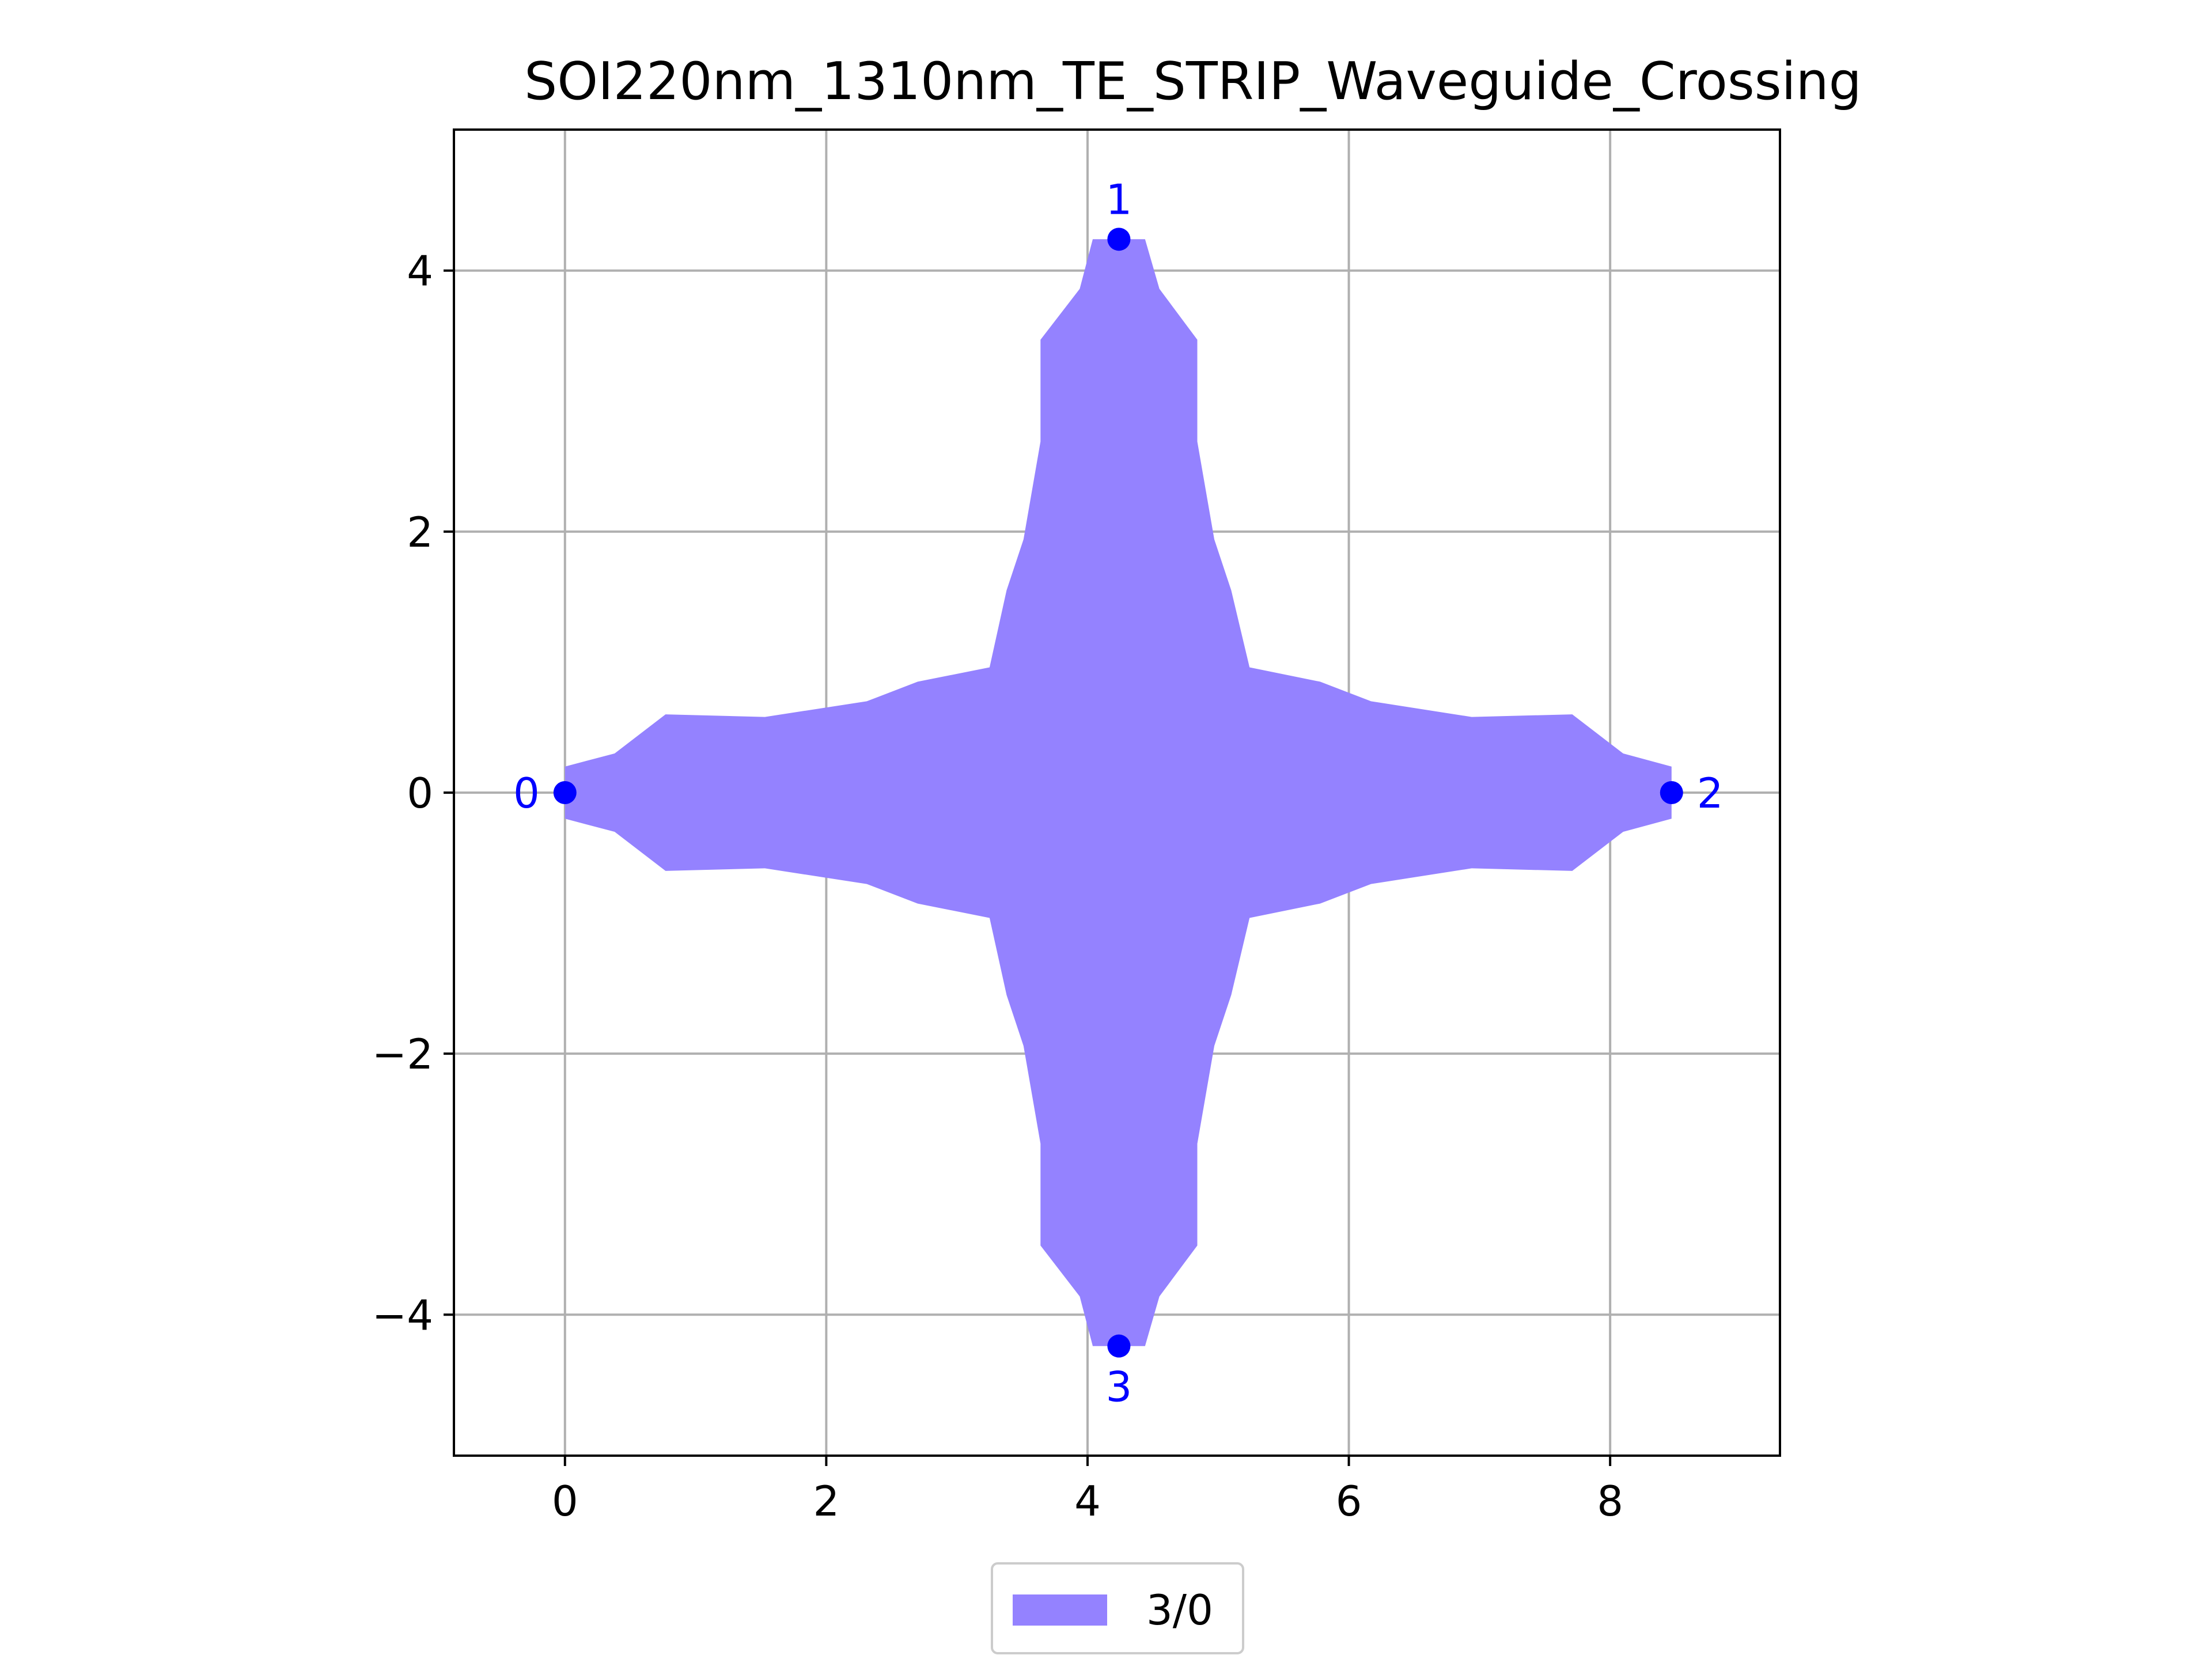 This screenshot has height=1659, width=2212. Describe the element at coordinates (1118, 1387) in the screenshot. I see `port-label: 3` at that location.